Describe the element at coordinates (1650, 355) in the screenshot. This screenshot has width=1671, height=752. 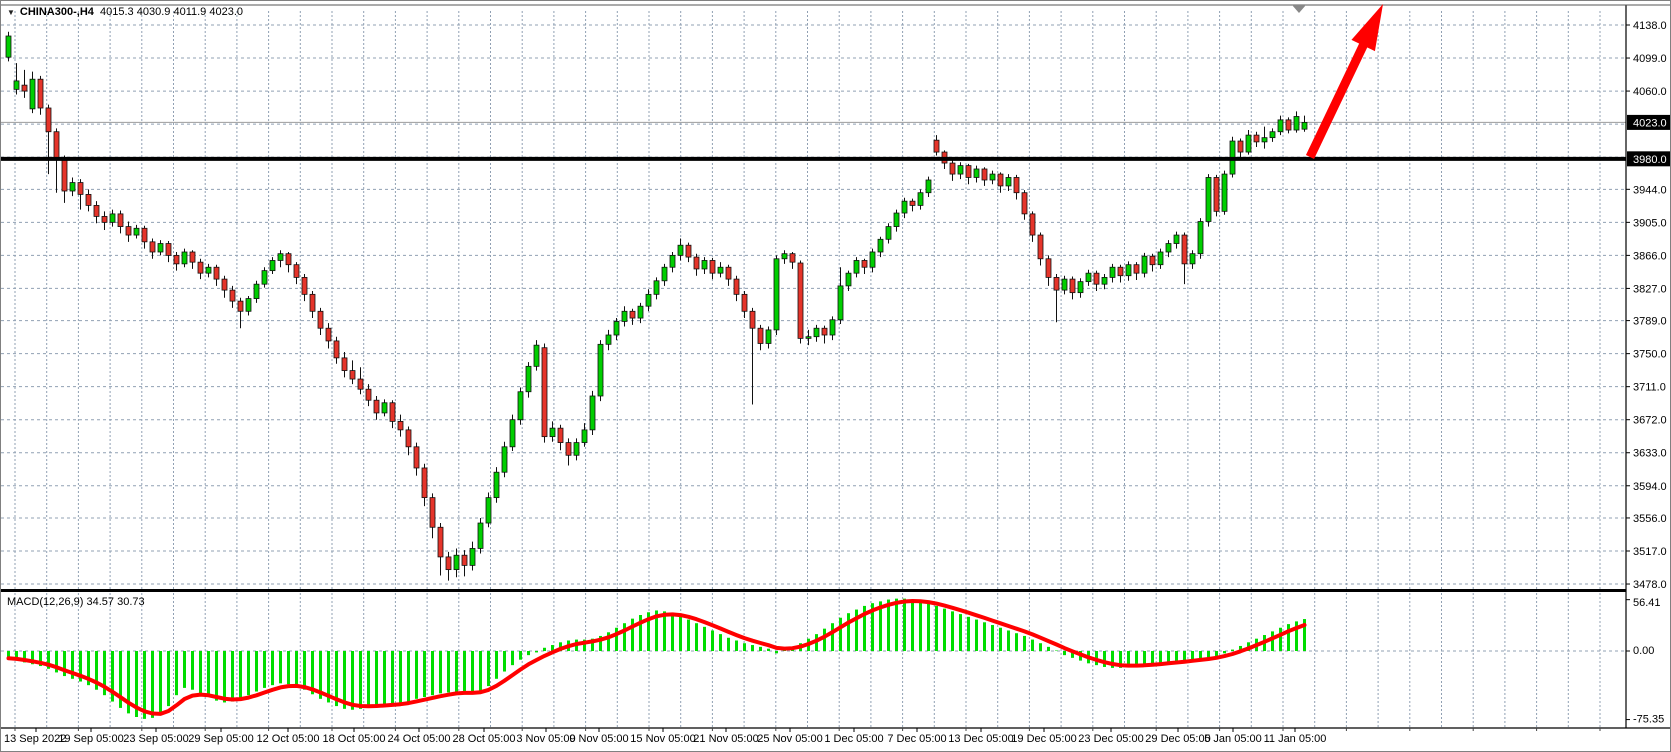
I see `price-axis-label: 3750.0` at that location.